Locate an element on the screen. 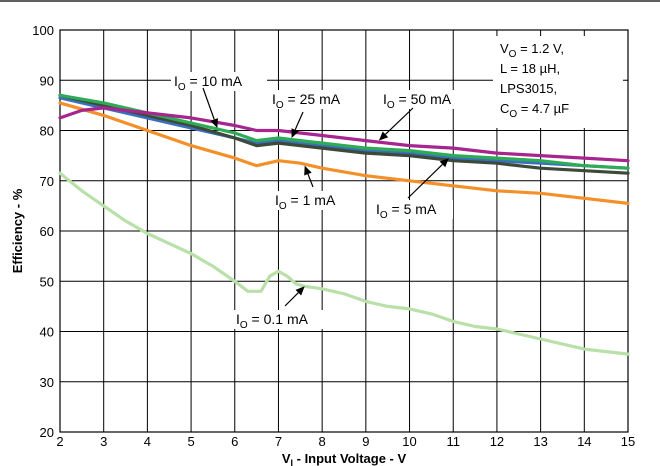  annotation-label: IO = 1 mA is located at coordinates (305, 202).